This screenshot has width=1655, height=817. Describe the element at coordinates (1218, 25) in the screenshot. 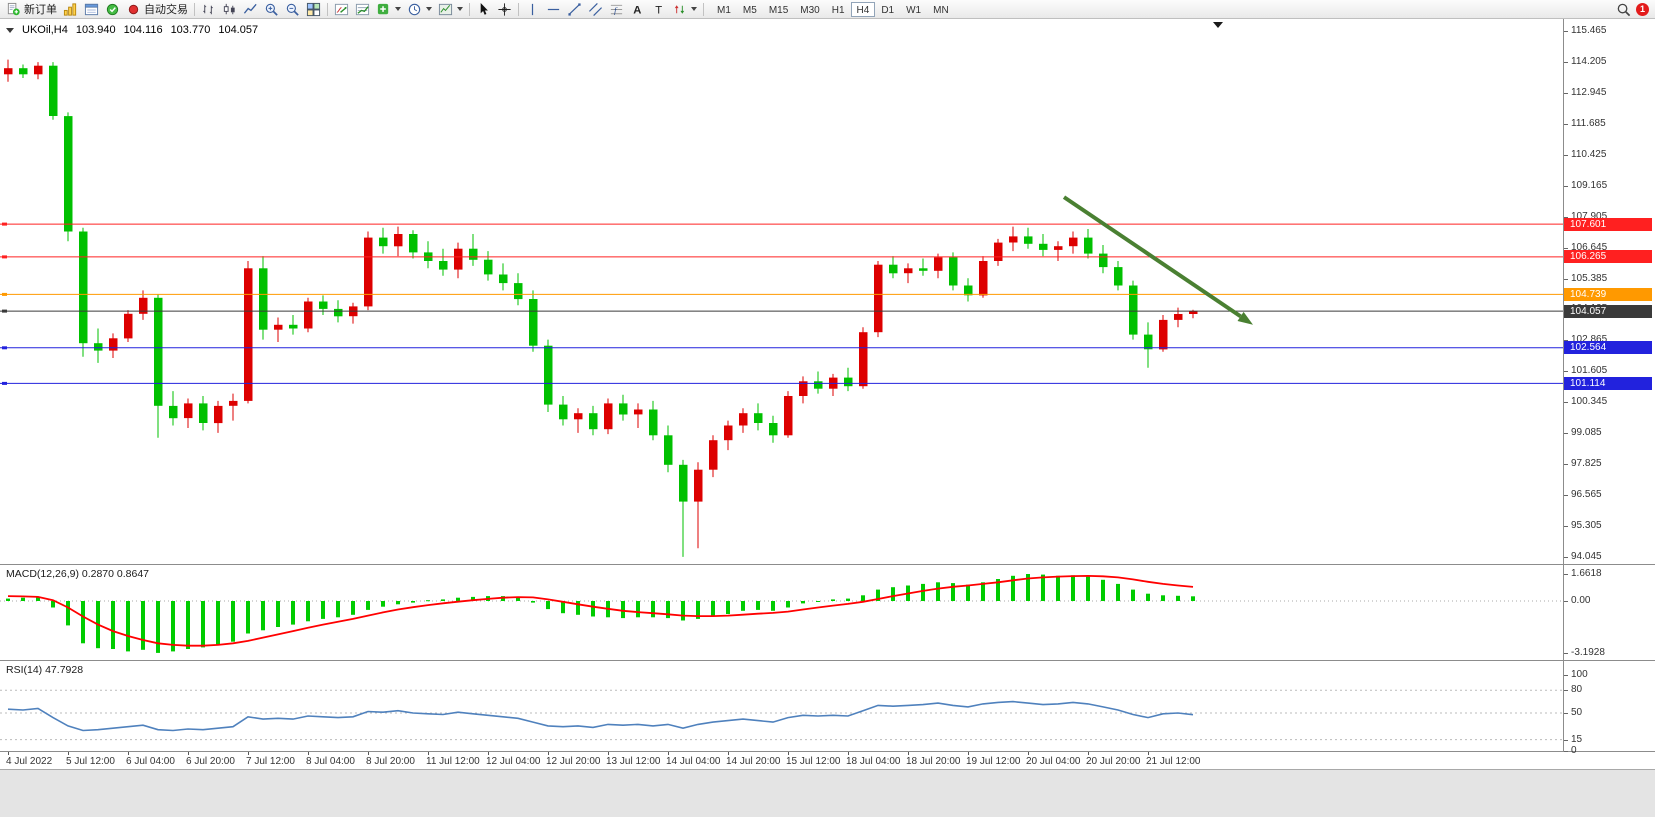

I see `scroll-to-end-marker` at that location.